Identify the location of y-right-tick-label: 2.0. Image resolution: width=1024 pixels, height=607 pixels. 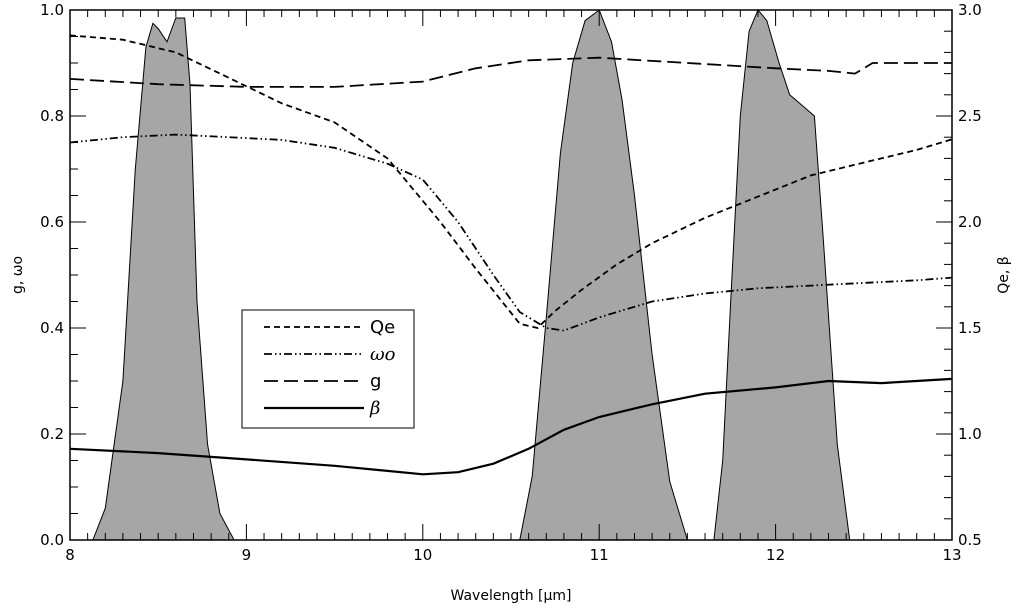
(970, 222).